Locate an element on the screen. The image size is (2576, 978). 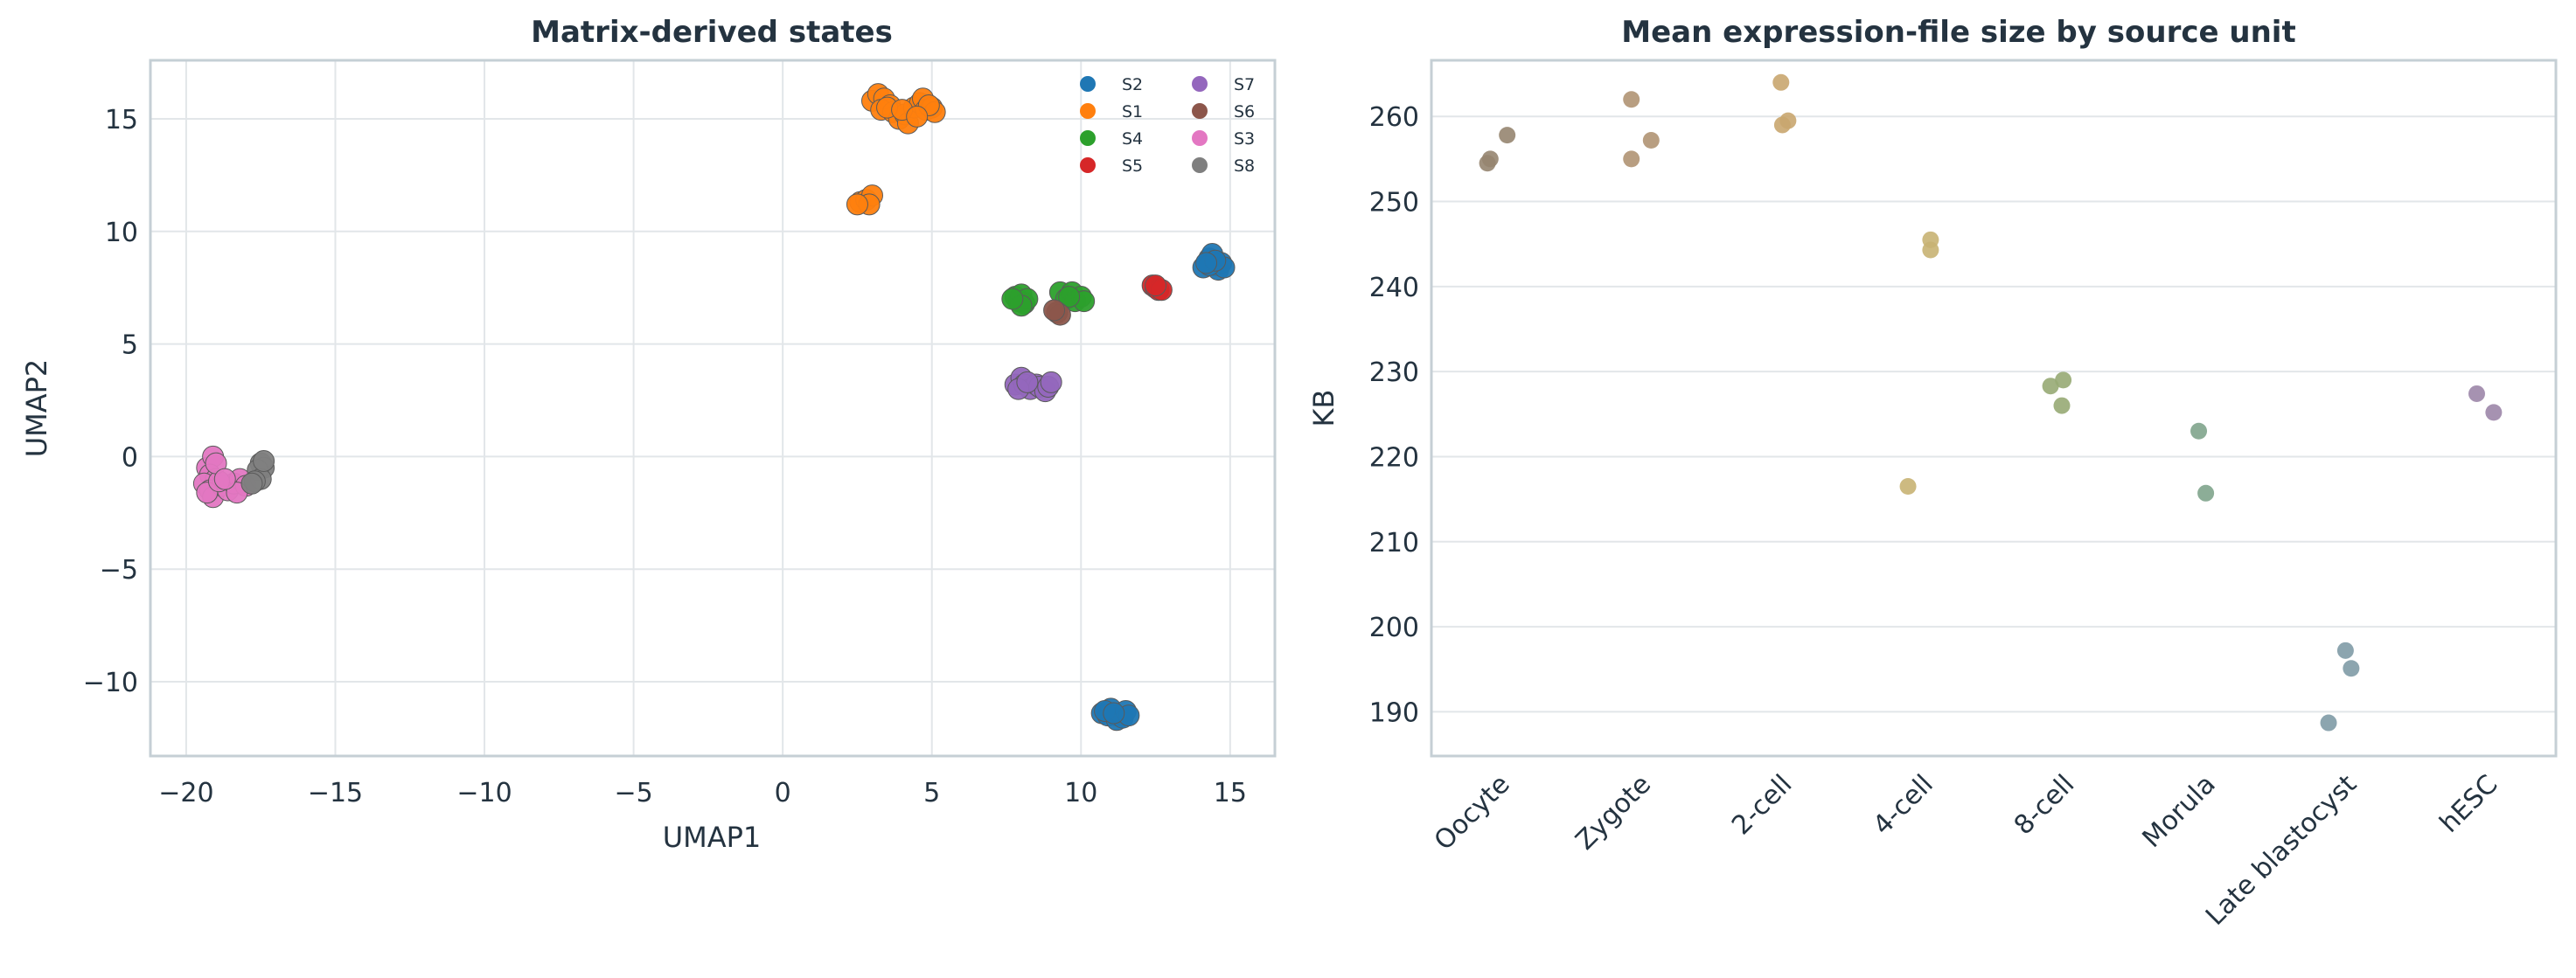
umap-y-tick-label: 0 is located at coordinates (130, 457).